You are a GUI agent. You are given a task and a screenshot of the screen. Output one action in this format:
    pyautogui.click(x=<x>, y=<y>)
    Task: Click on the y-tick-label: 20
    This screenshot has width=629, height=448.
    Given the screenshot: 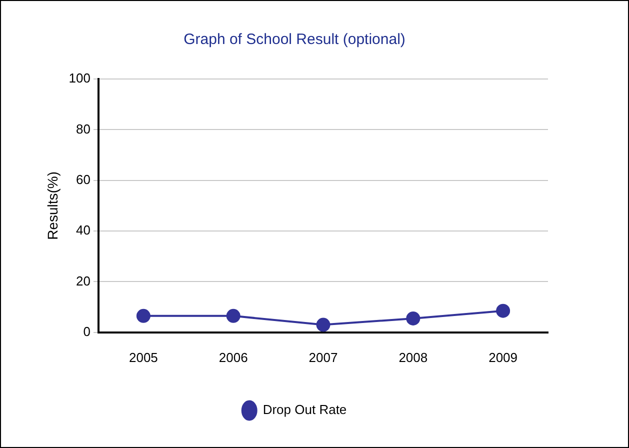 What is the action you would take?
    pyautogui.click(x=83, y=280)
    